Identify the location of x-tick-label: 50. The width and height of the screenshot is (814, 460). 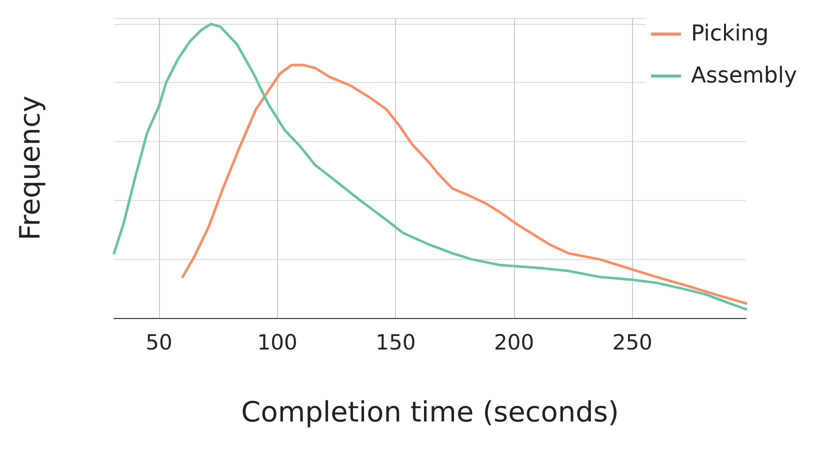
(159, 342).